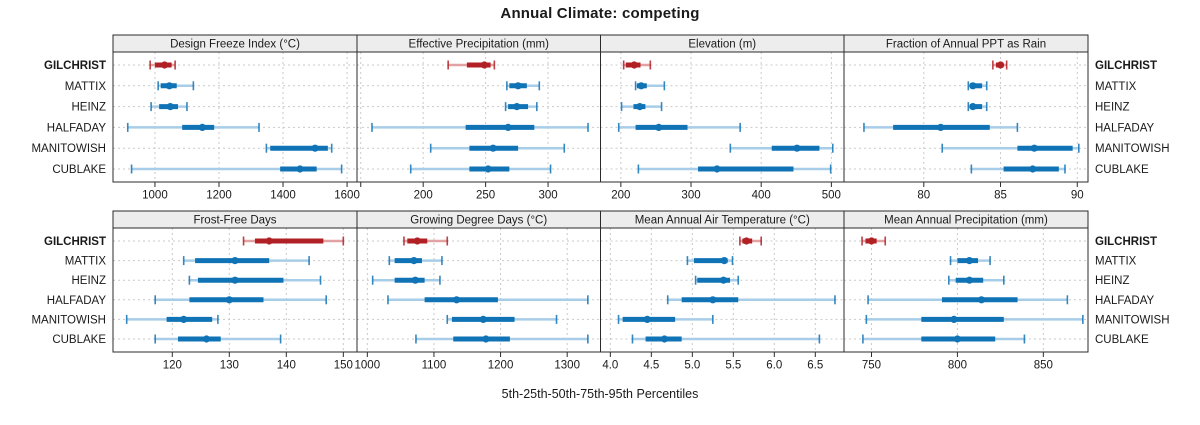  Describe the element at coordinates (234, 221) in the screenshot. I see `strip-title: Frost-Free Days` at that location.